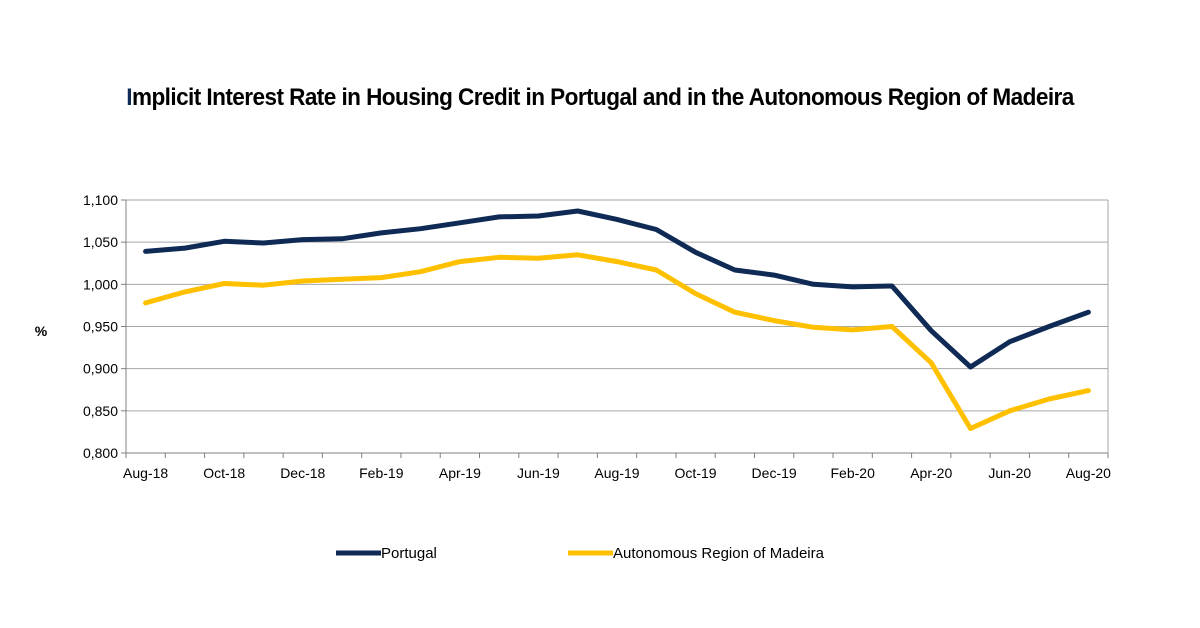 This screenshot has width=1200, height=628. Describe the element at coordinates (100, 327) in the screenshot. I see `y-tick-label: 0,950` at that location.